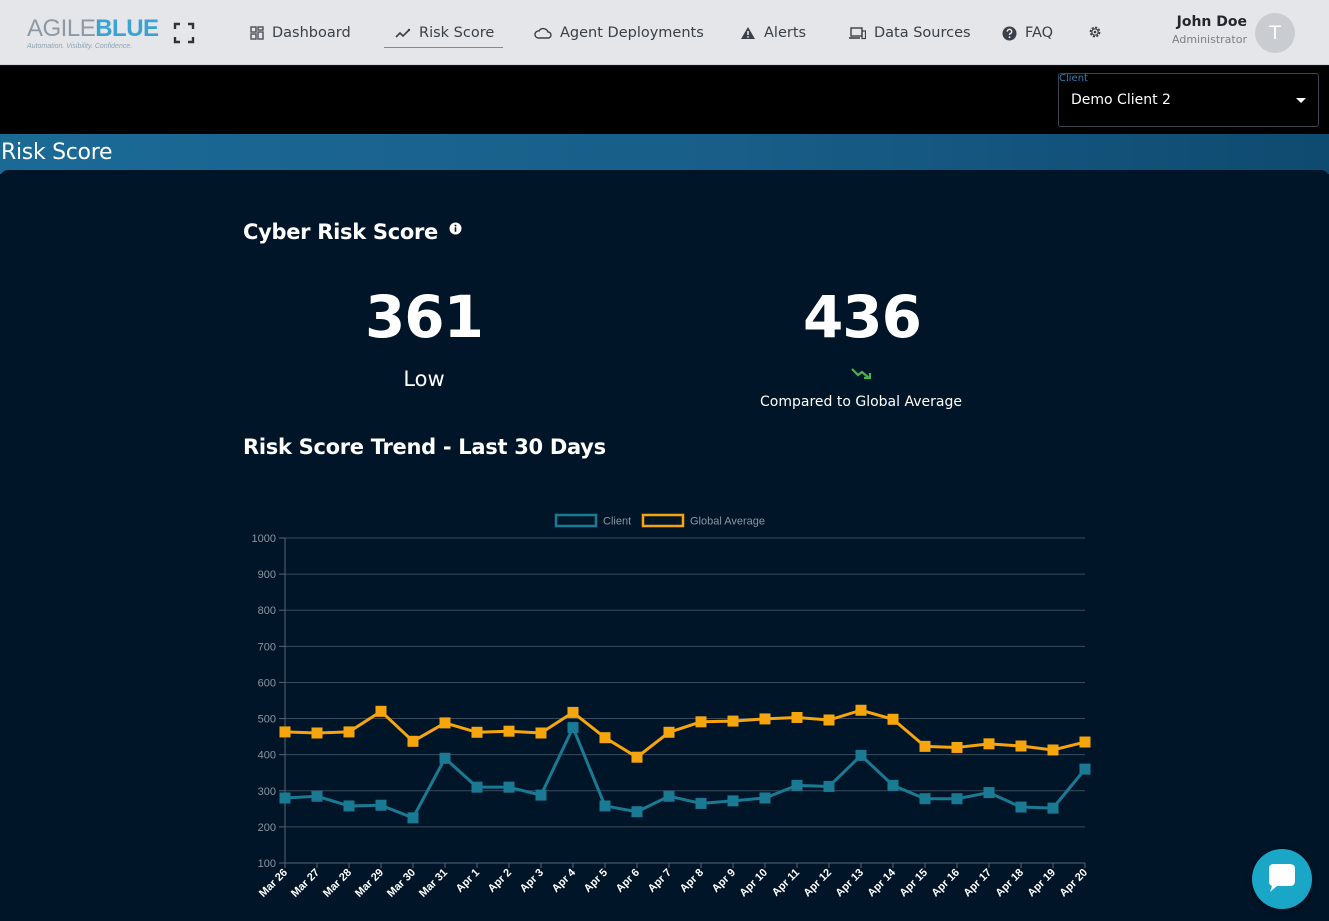 The image size is (1329, 921). I want to click on client-select: Client Demo Client 2, so click(1188, 100).